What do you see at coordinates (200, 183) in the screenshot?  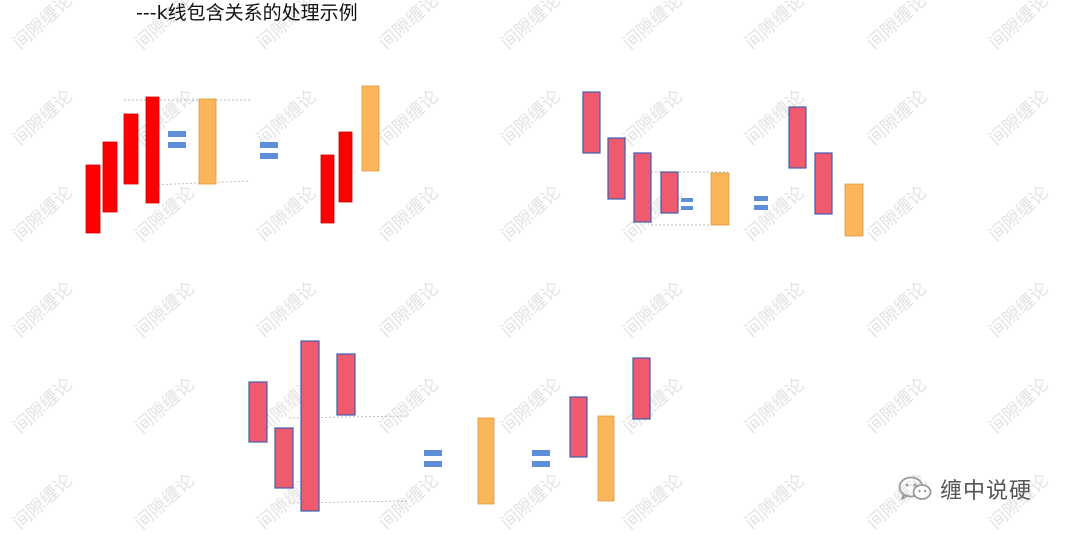 I see `range-guide-line` at bounding box center [200, 183].